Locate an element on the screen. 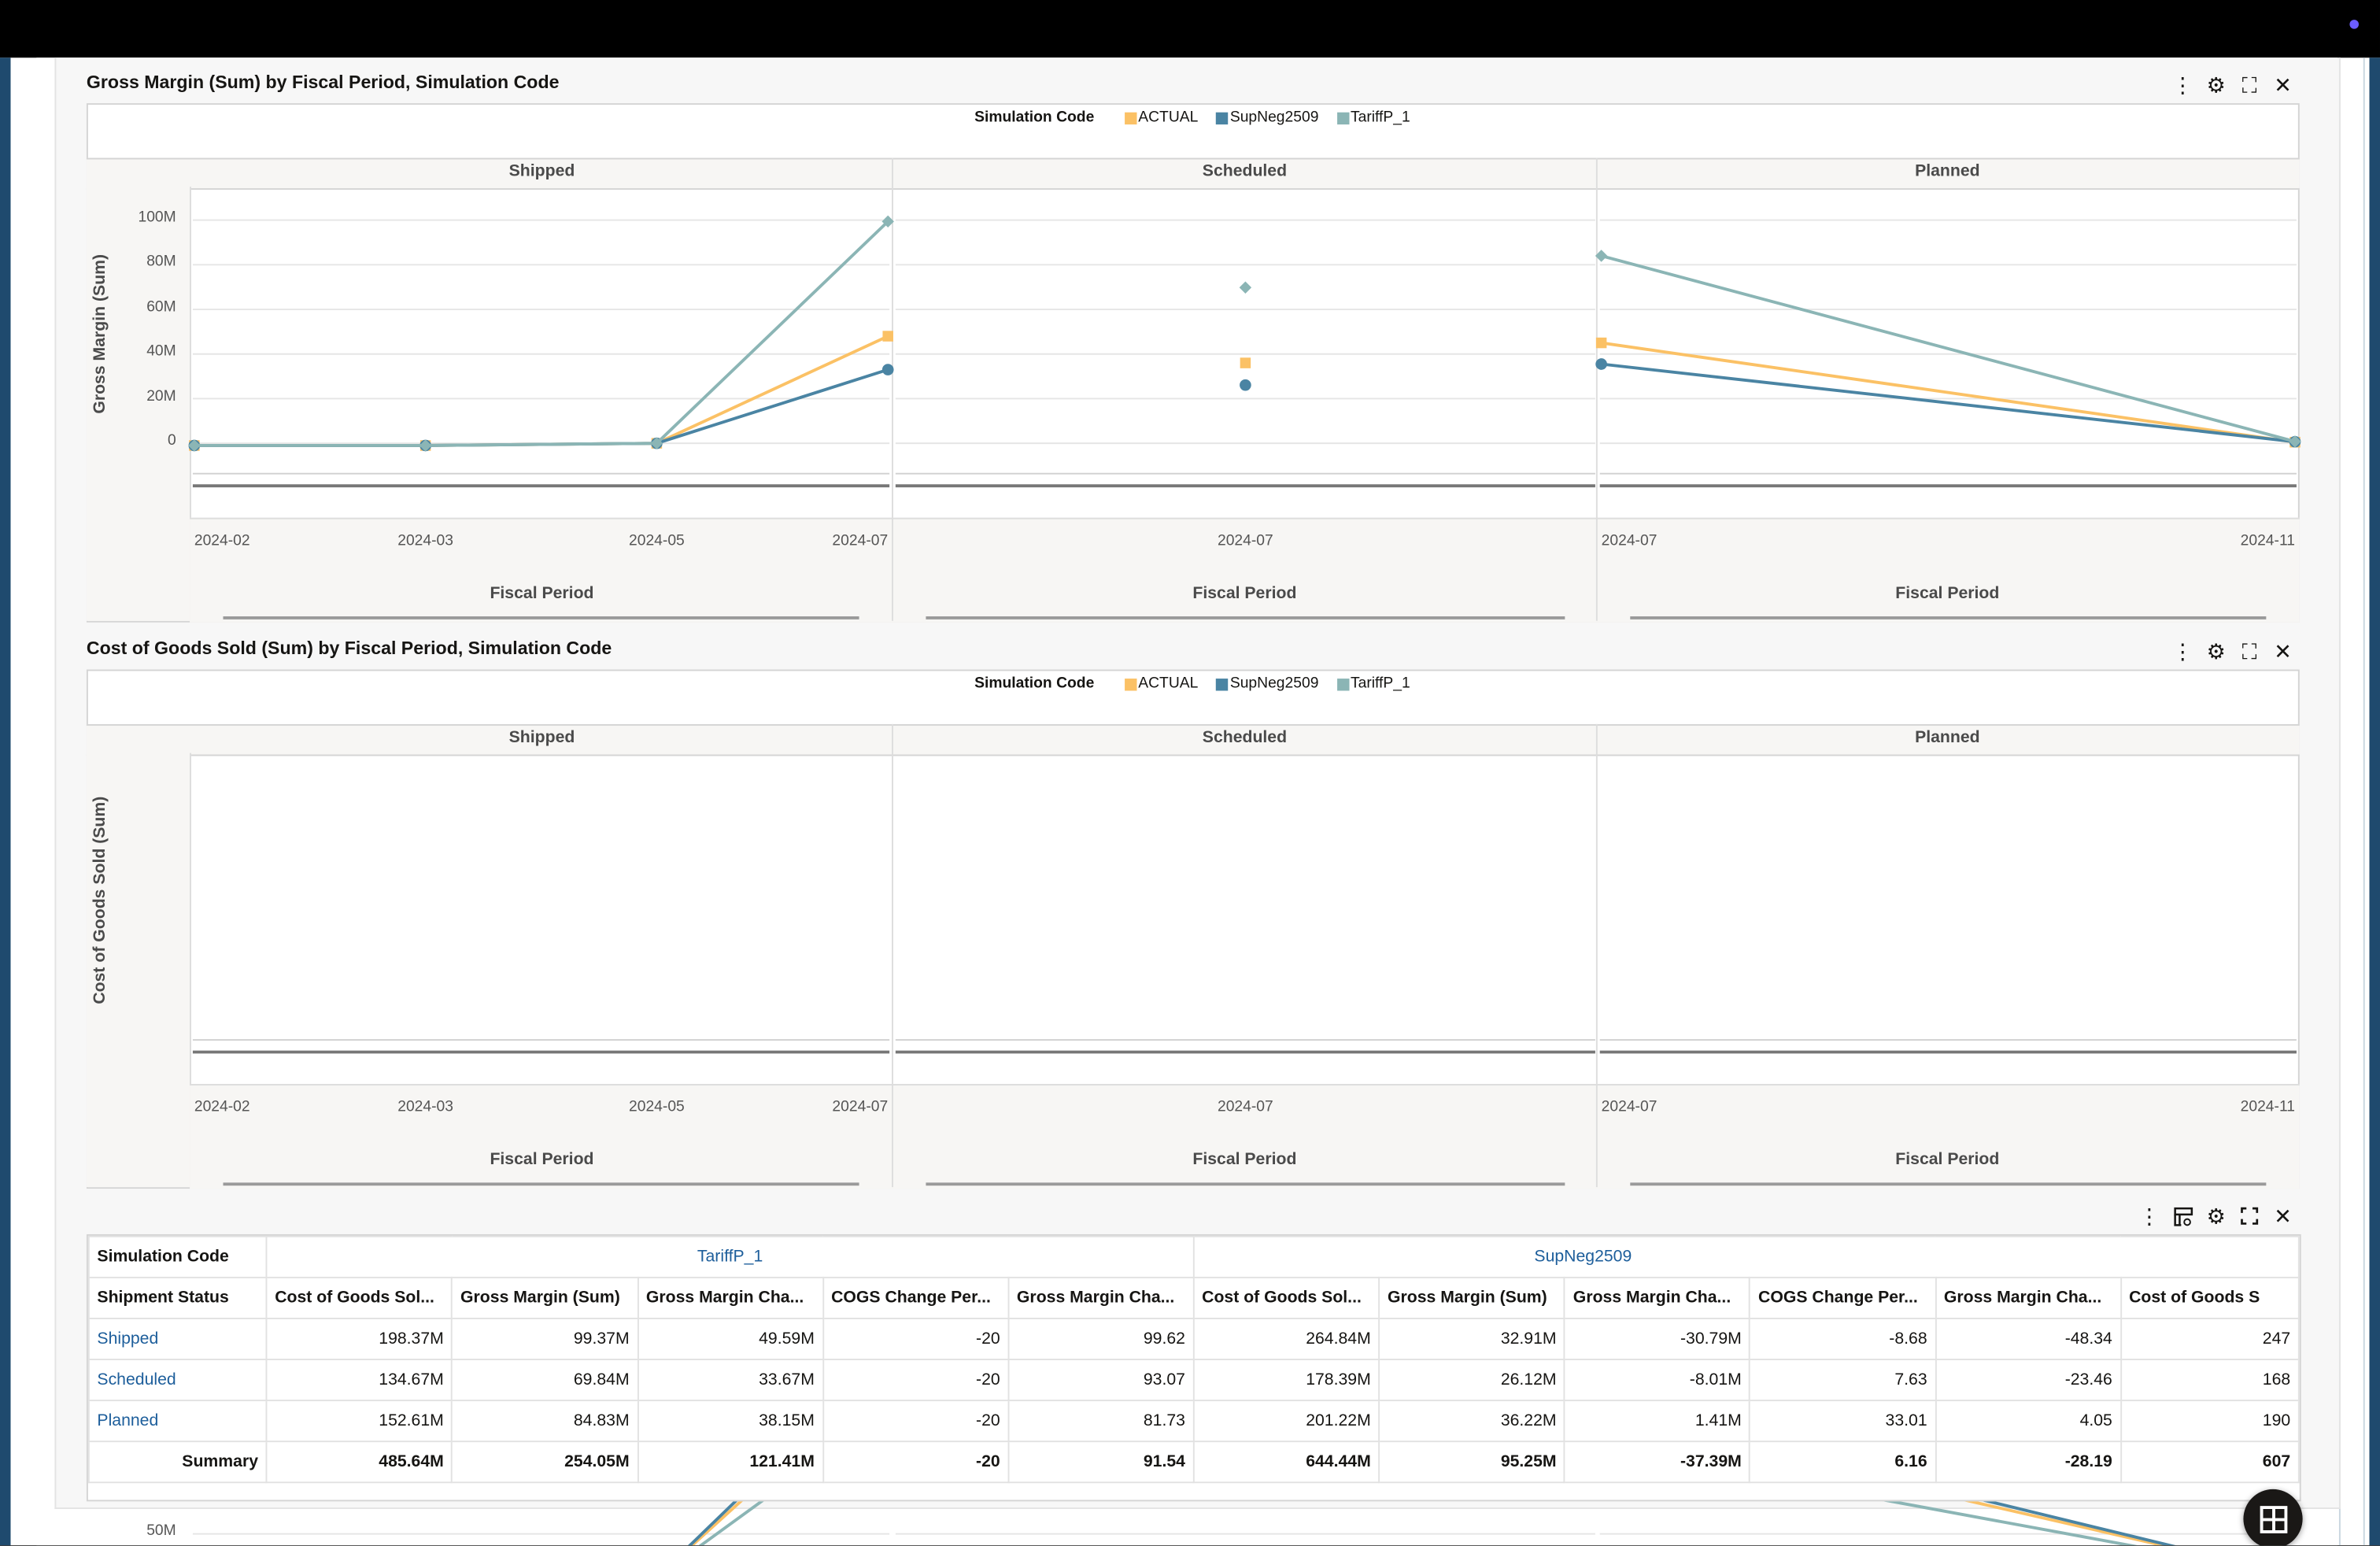 This screenshot has width=2380, height=1546. x-tick-label: 2024-03 is located at coordinates (425, 1107).